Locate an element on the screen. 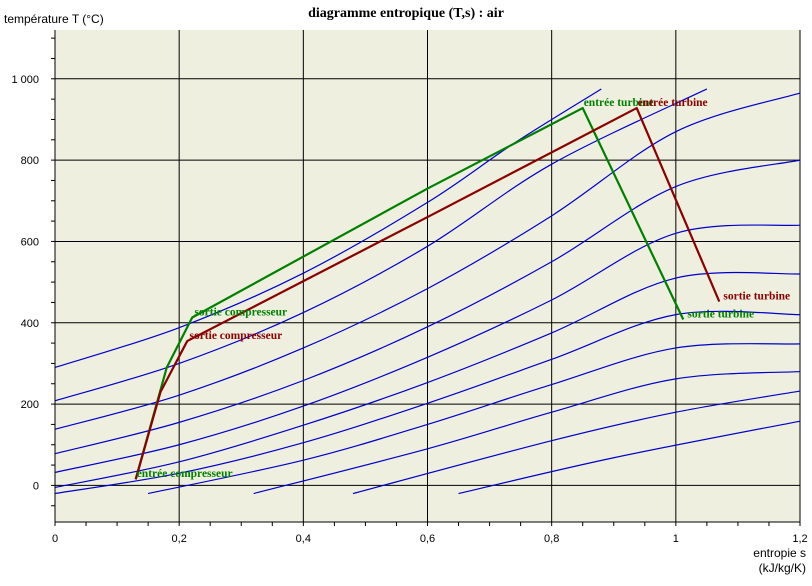 The width and height of the screenshot is (812, 586). chart-title: diagramme entropique (T,s) : air is located at coordinates (406, 13).